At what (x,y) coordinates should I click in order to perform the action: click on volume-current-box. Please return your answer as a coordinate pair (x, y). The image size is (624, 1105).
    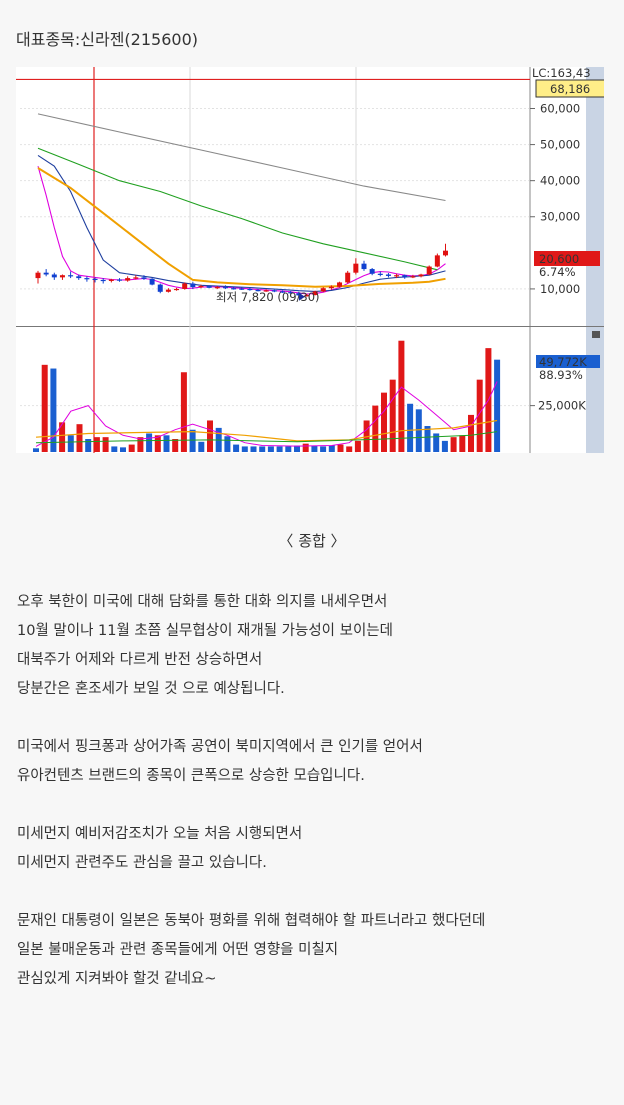
    Looking at the image, I should click on (568, 361).